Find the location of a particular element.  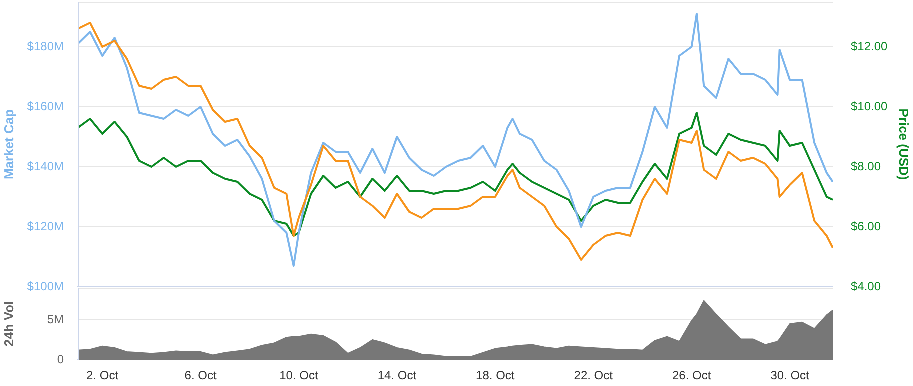

y-tick-label: 5M is located at coordinates (55, 319).